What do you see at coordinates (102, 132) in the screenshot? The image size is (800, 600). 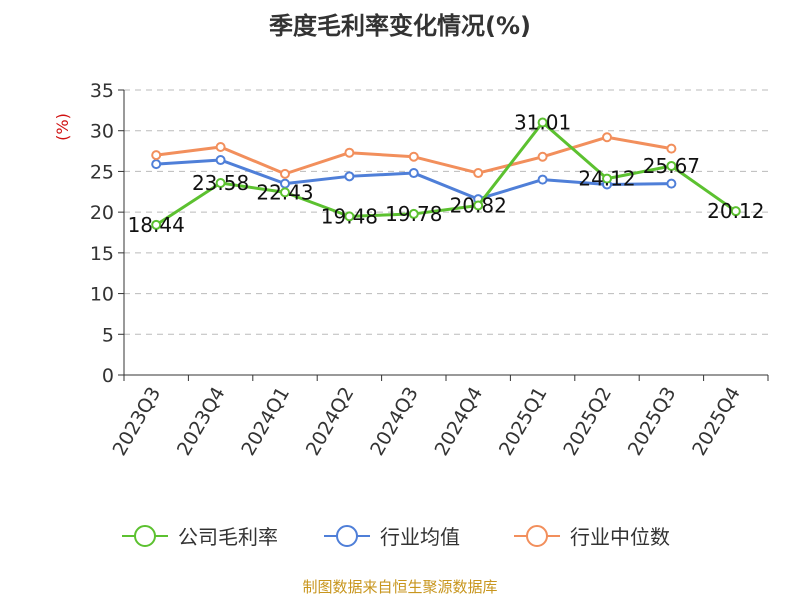 I see `y-tick-label: 30` at bounding box center [102, 132].